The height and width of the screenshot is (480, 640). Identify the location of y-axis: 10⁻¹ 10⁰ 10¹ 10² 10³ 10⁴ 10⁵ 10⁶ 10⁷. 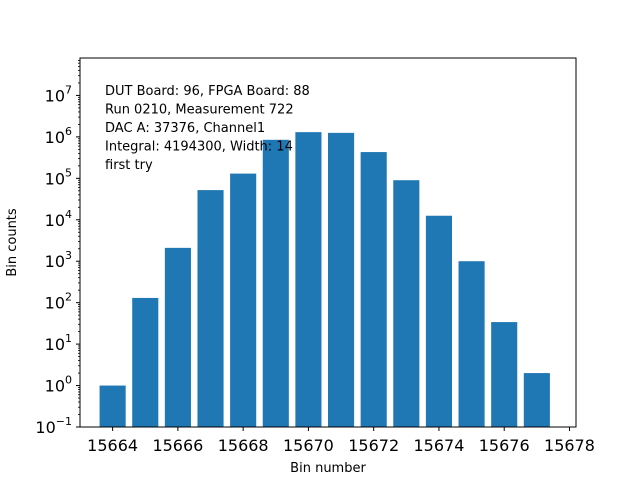
(57, 248).